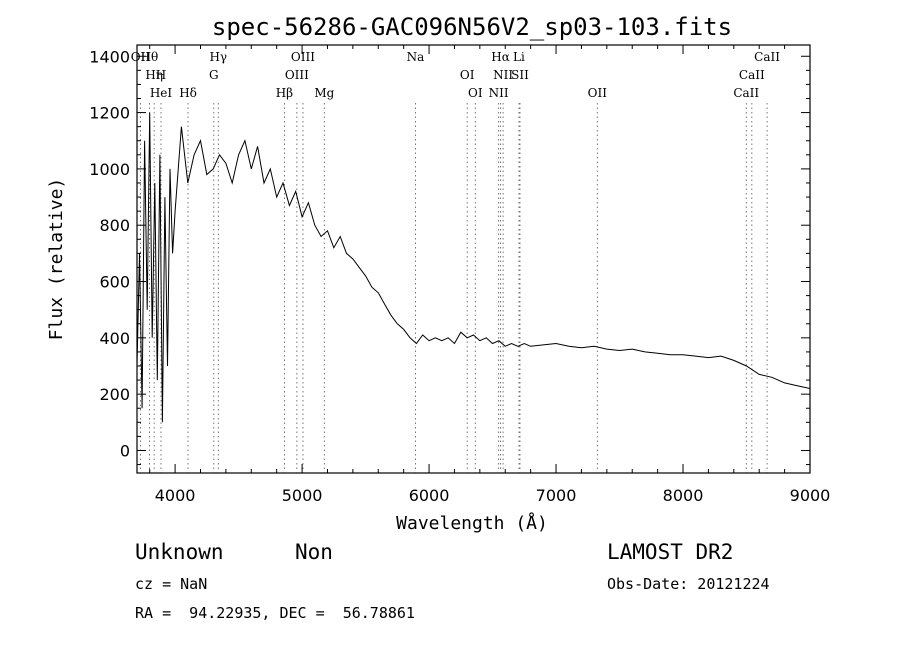  What do you see at coordinates (500, 57) in the screenshot?
I see `marker-label: Hα` at bounding box center [500, 57].